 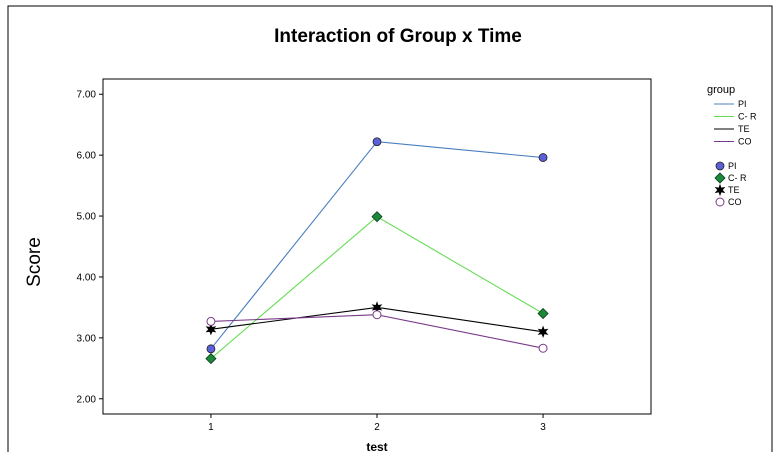 I want to click on legend: group PI C- R TE CO PI C- R TE CO, so click(x=732, y=145).